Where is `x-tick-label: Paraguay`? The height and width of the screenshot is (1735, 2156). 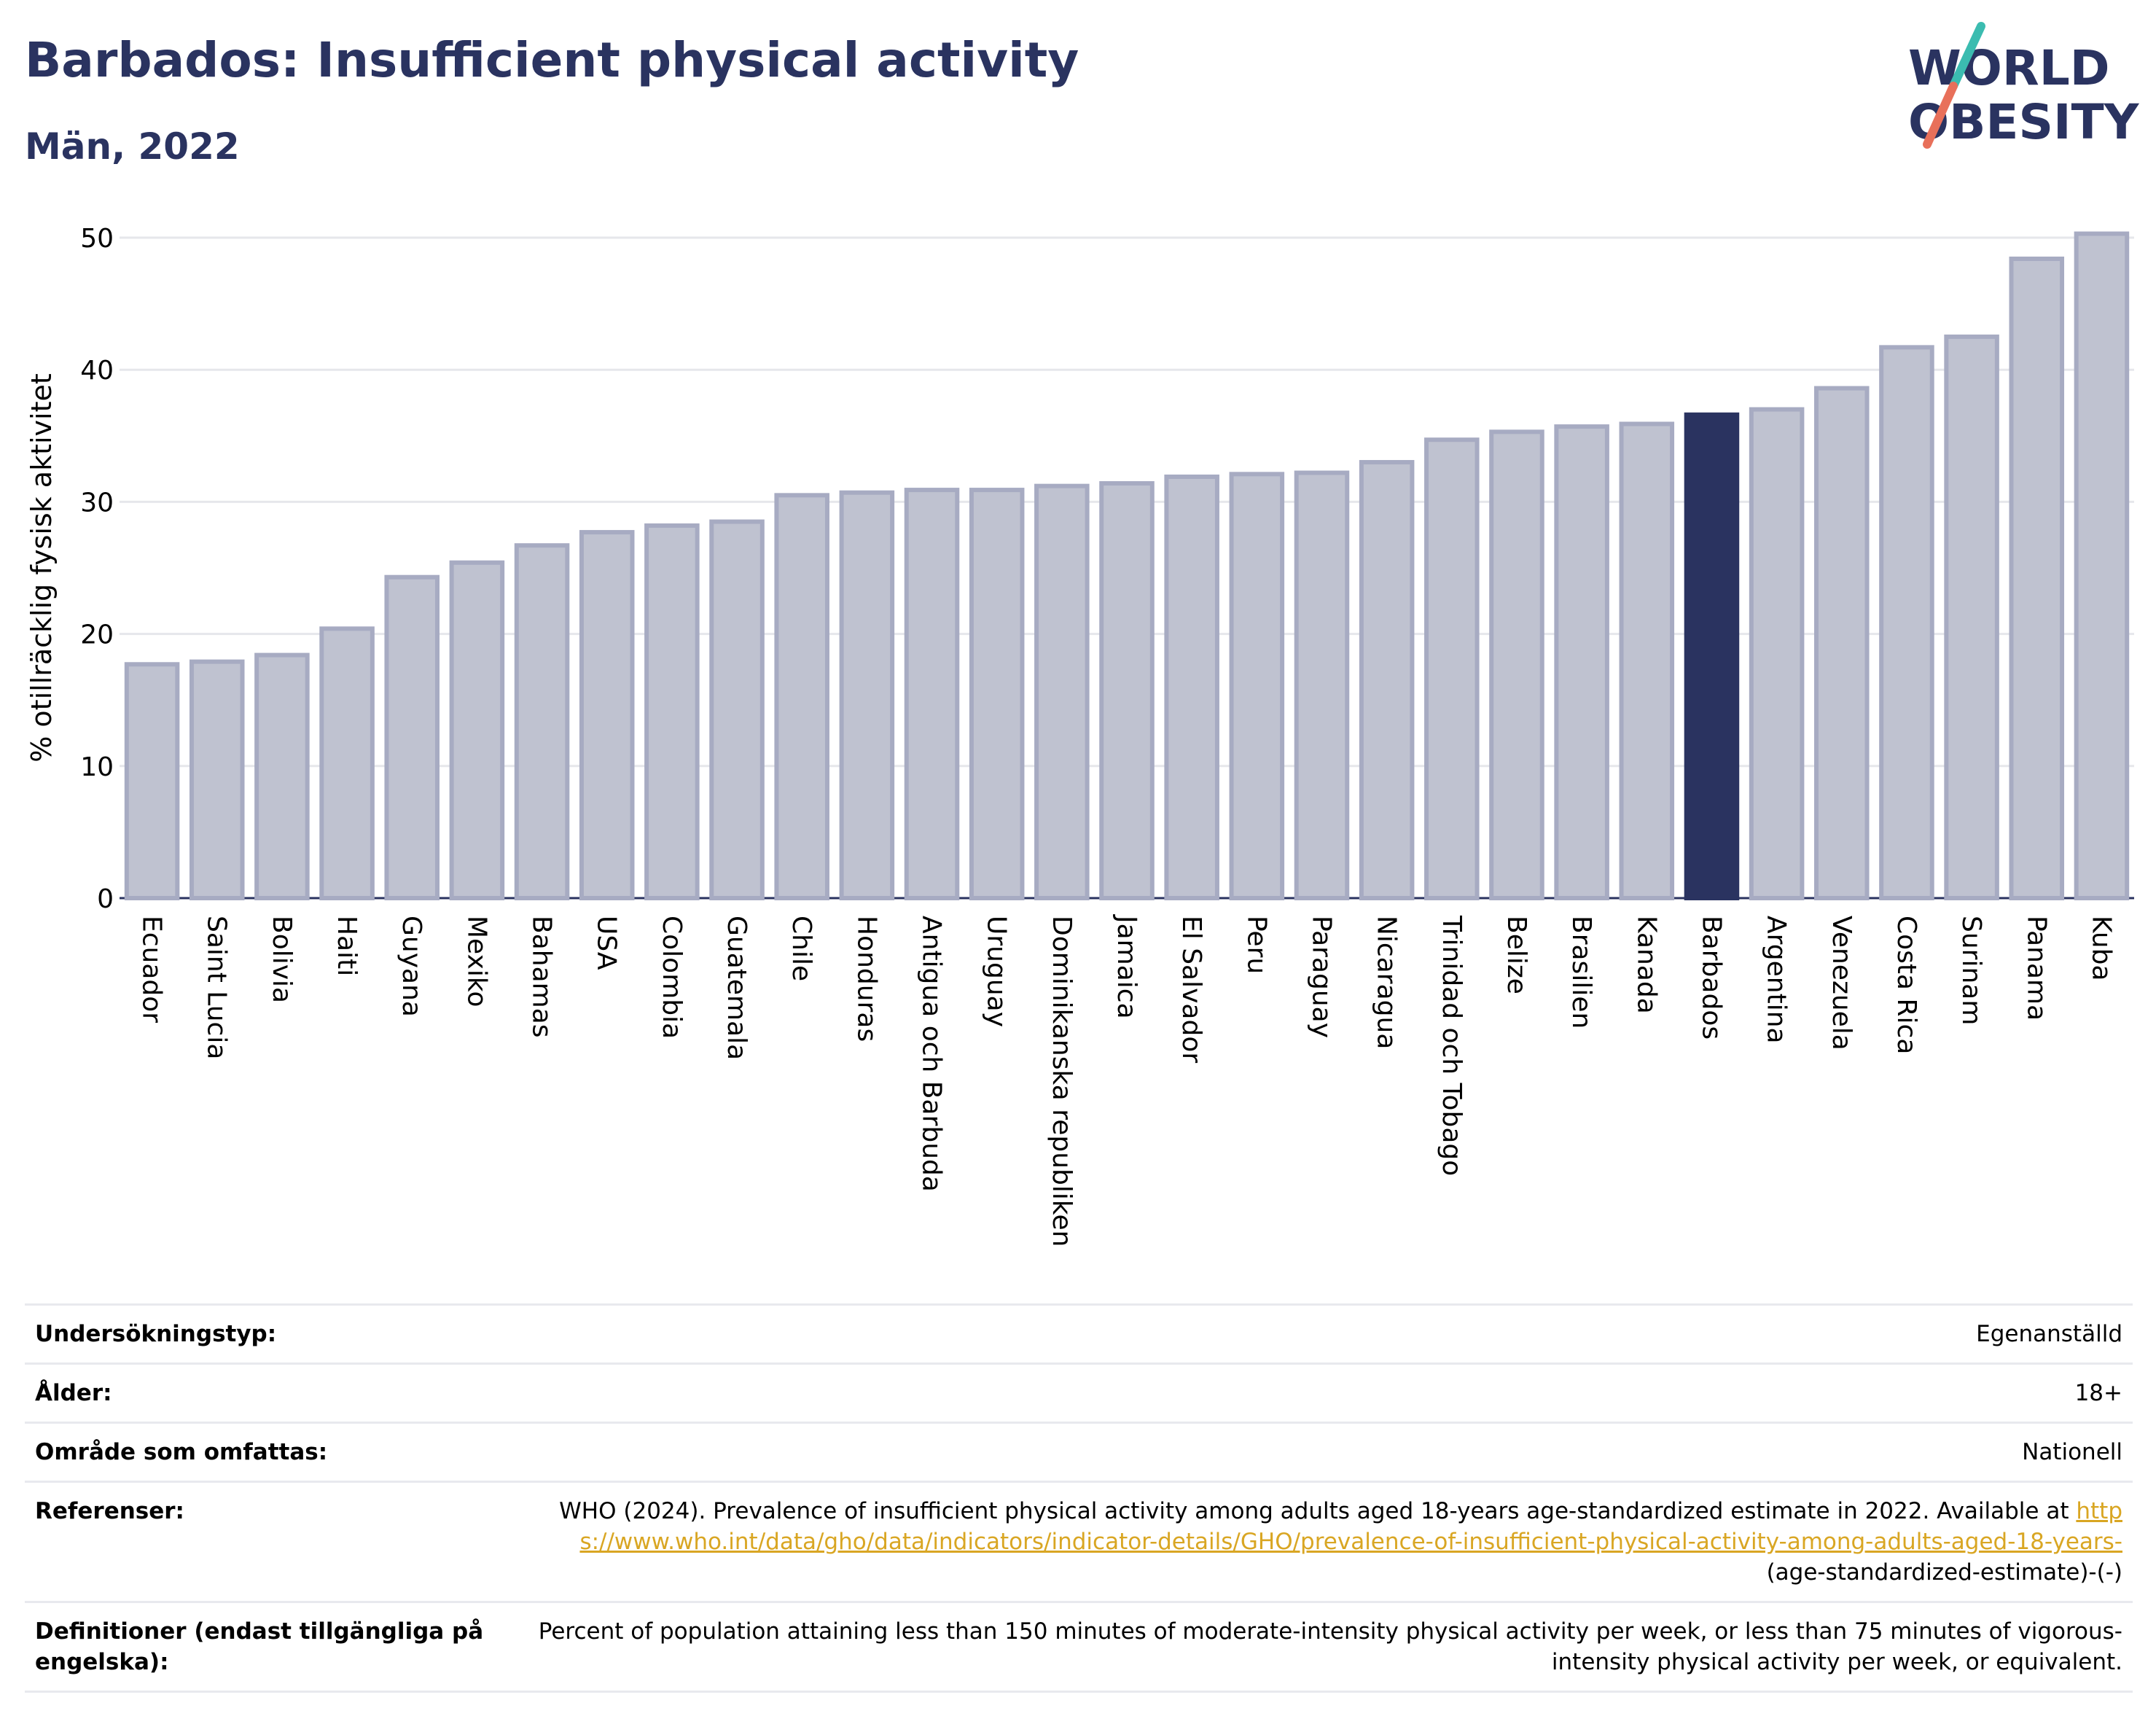
x-tick-label: Paraguay is located at coordinates (1321, 977).